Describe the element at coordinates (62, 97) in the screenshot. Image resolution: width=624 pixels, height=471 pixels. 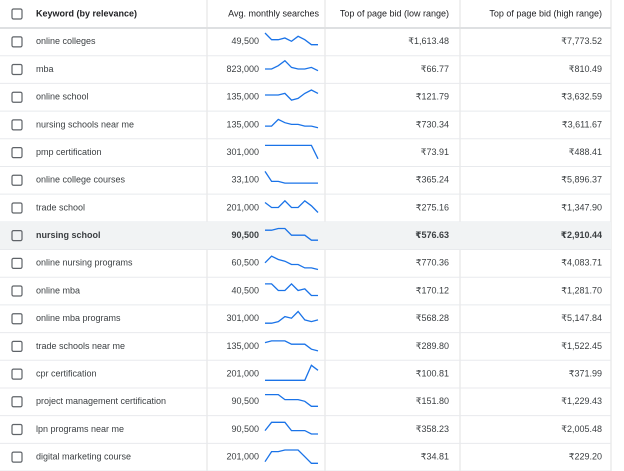
I see `keyword: online school` at that location.